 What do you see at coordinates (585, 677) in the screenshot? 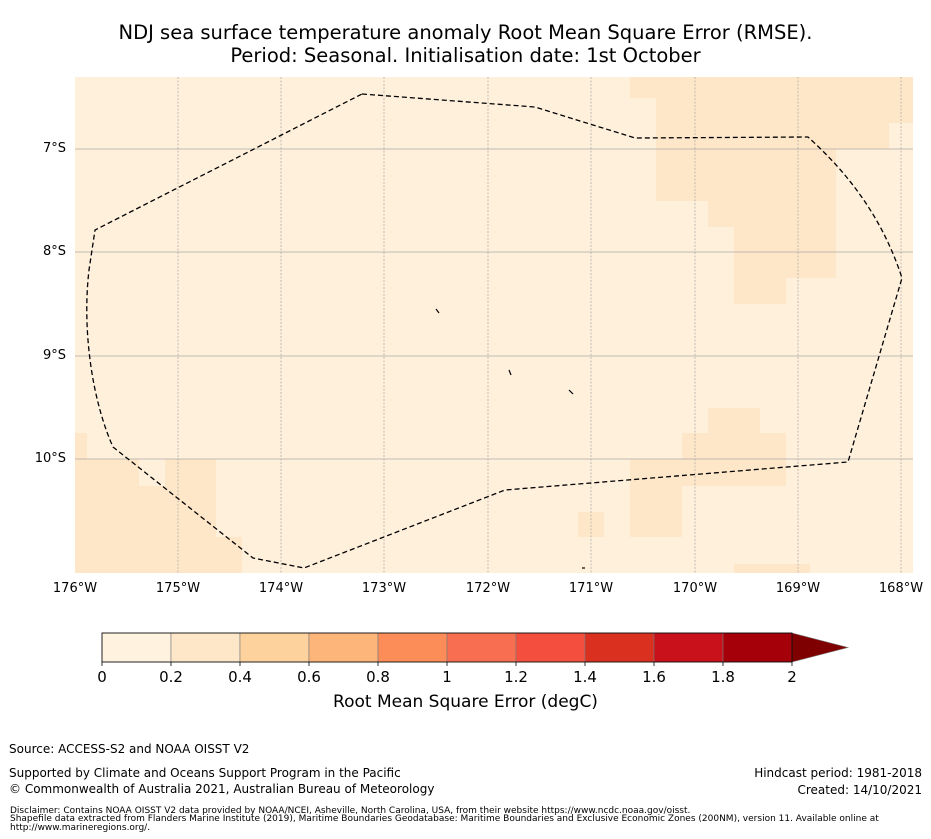
I see `colorbar-tick-1-4: 1.4` at bounding box center [585, 677].